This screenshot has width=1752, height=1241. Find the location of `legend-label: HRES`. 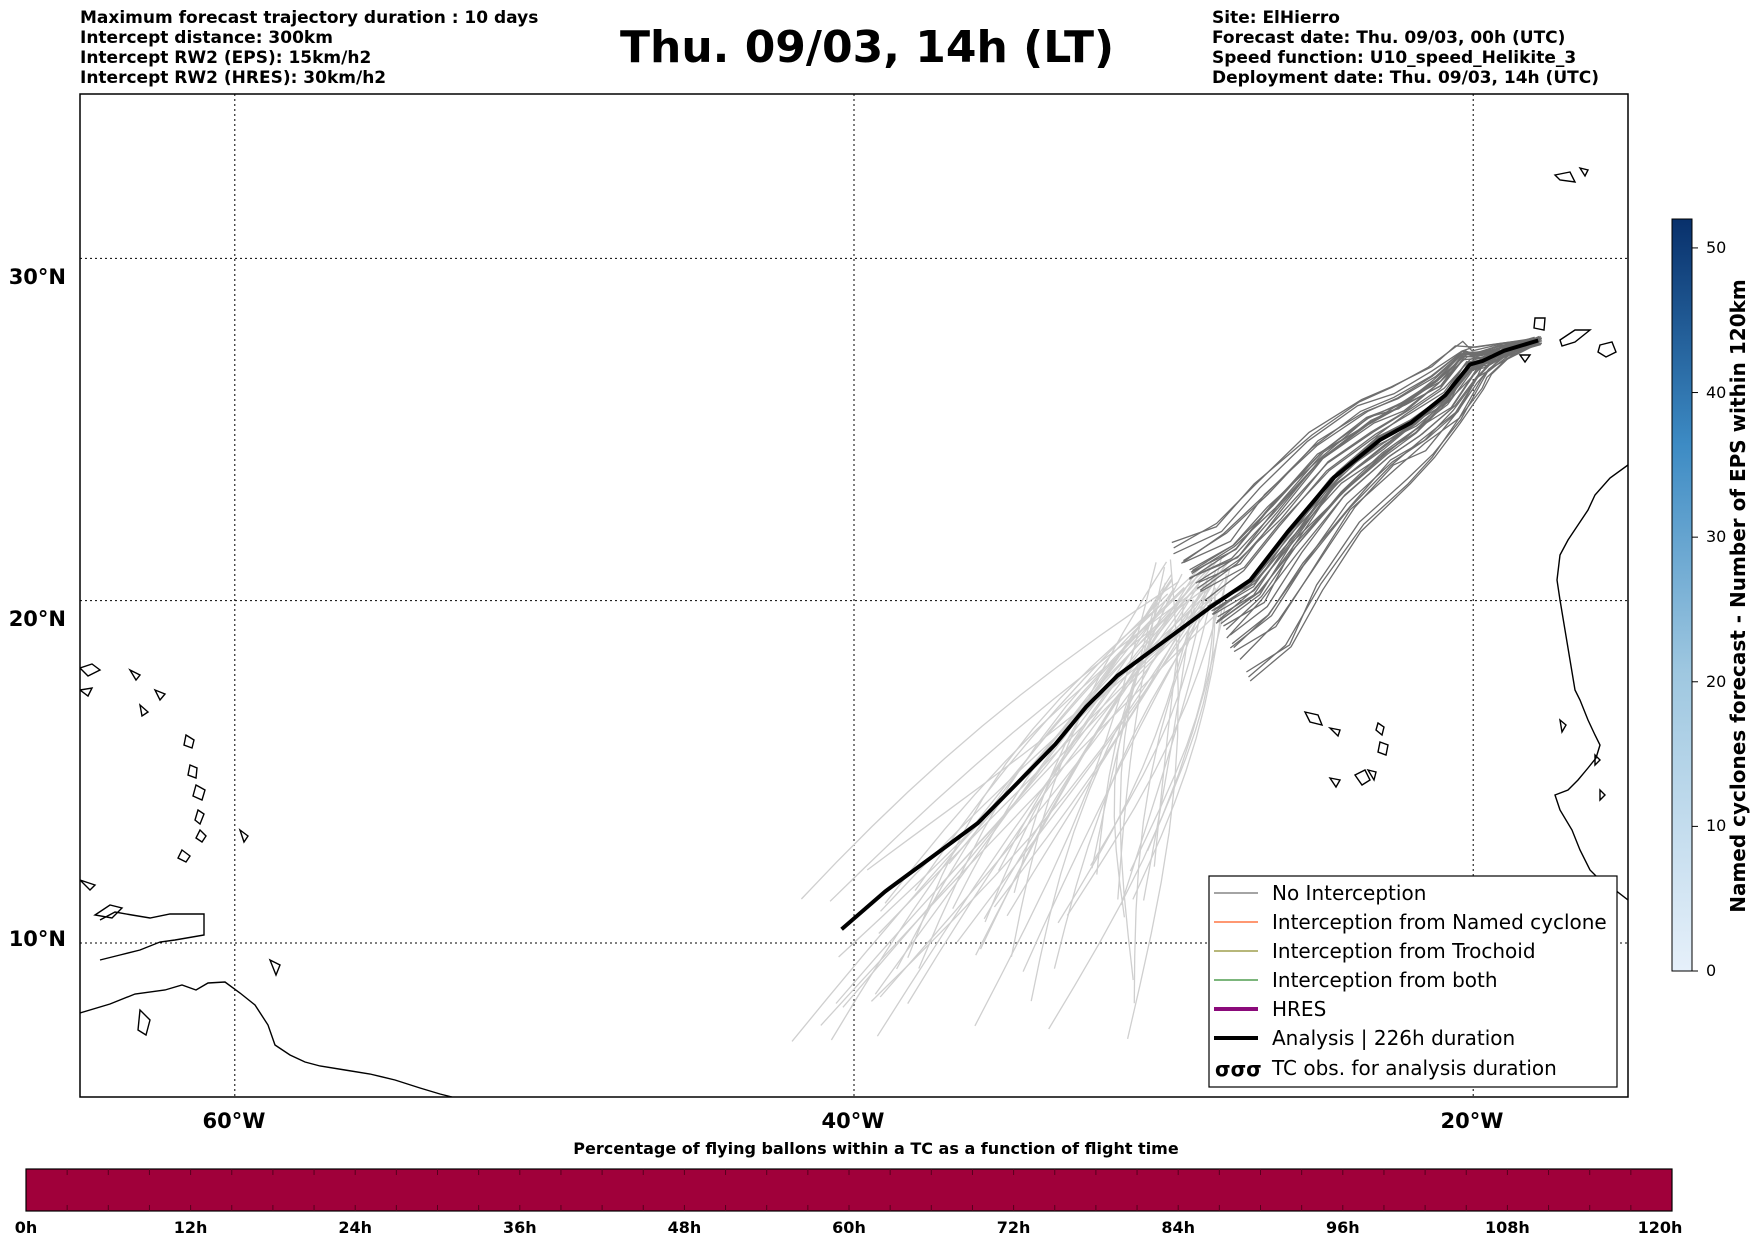

legend-label: HRES is located at coordinates (1299, 1009).